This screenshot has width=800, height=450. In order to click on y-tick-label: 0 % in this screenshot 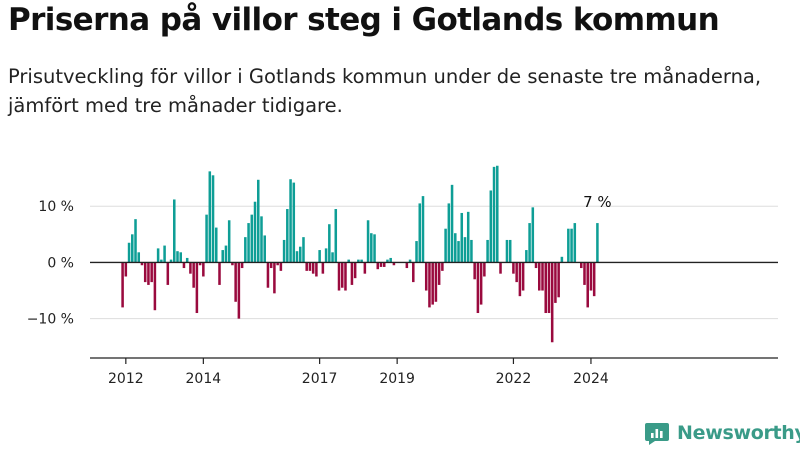, I will do `click(60, 263)`.